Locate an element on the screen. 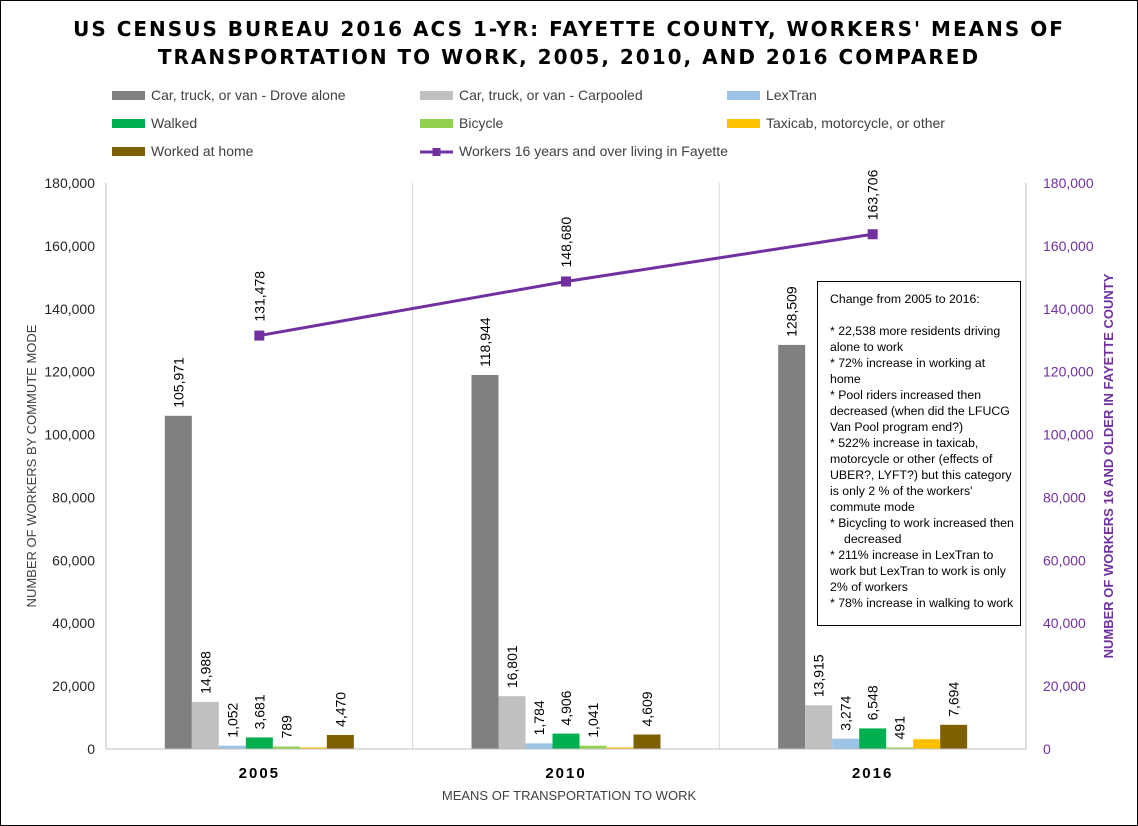 The width and height of the screenshot is (1138, 826). y2-tick-label: 20,000 is located at coordinates (1064, 686).